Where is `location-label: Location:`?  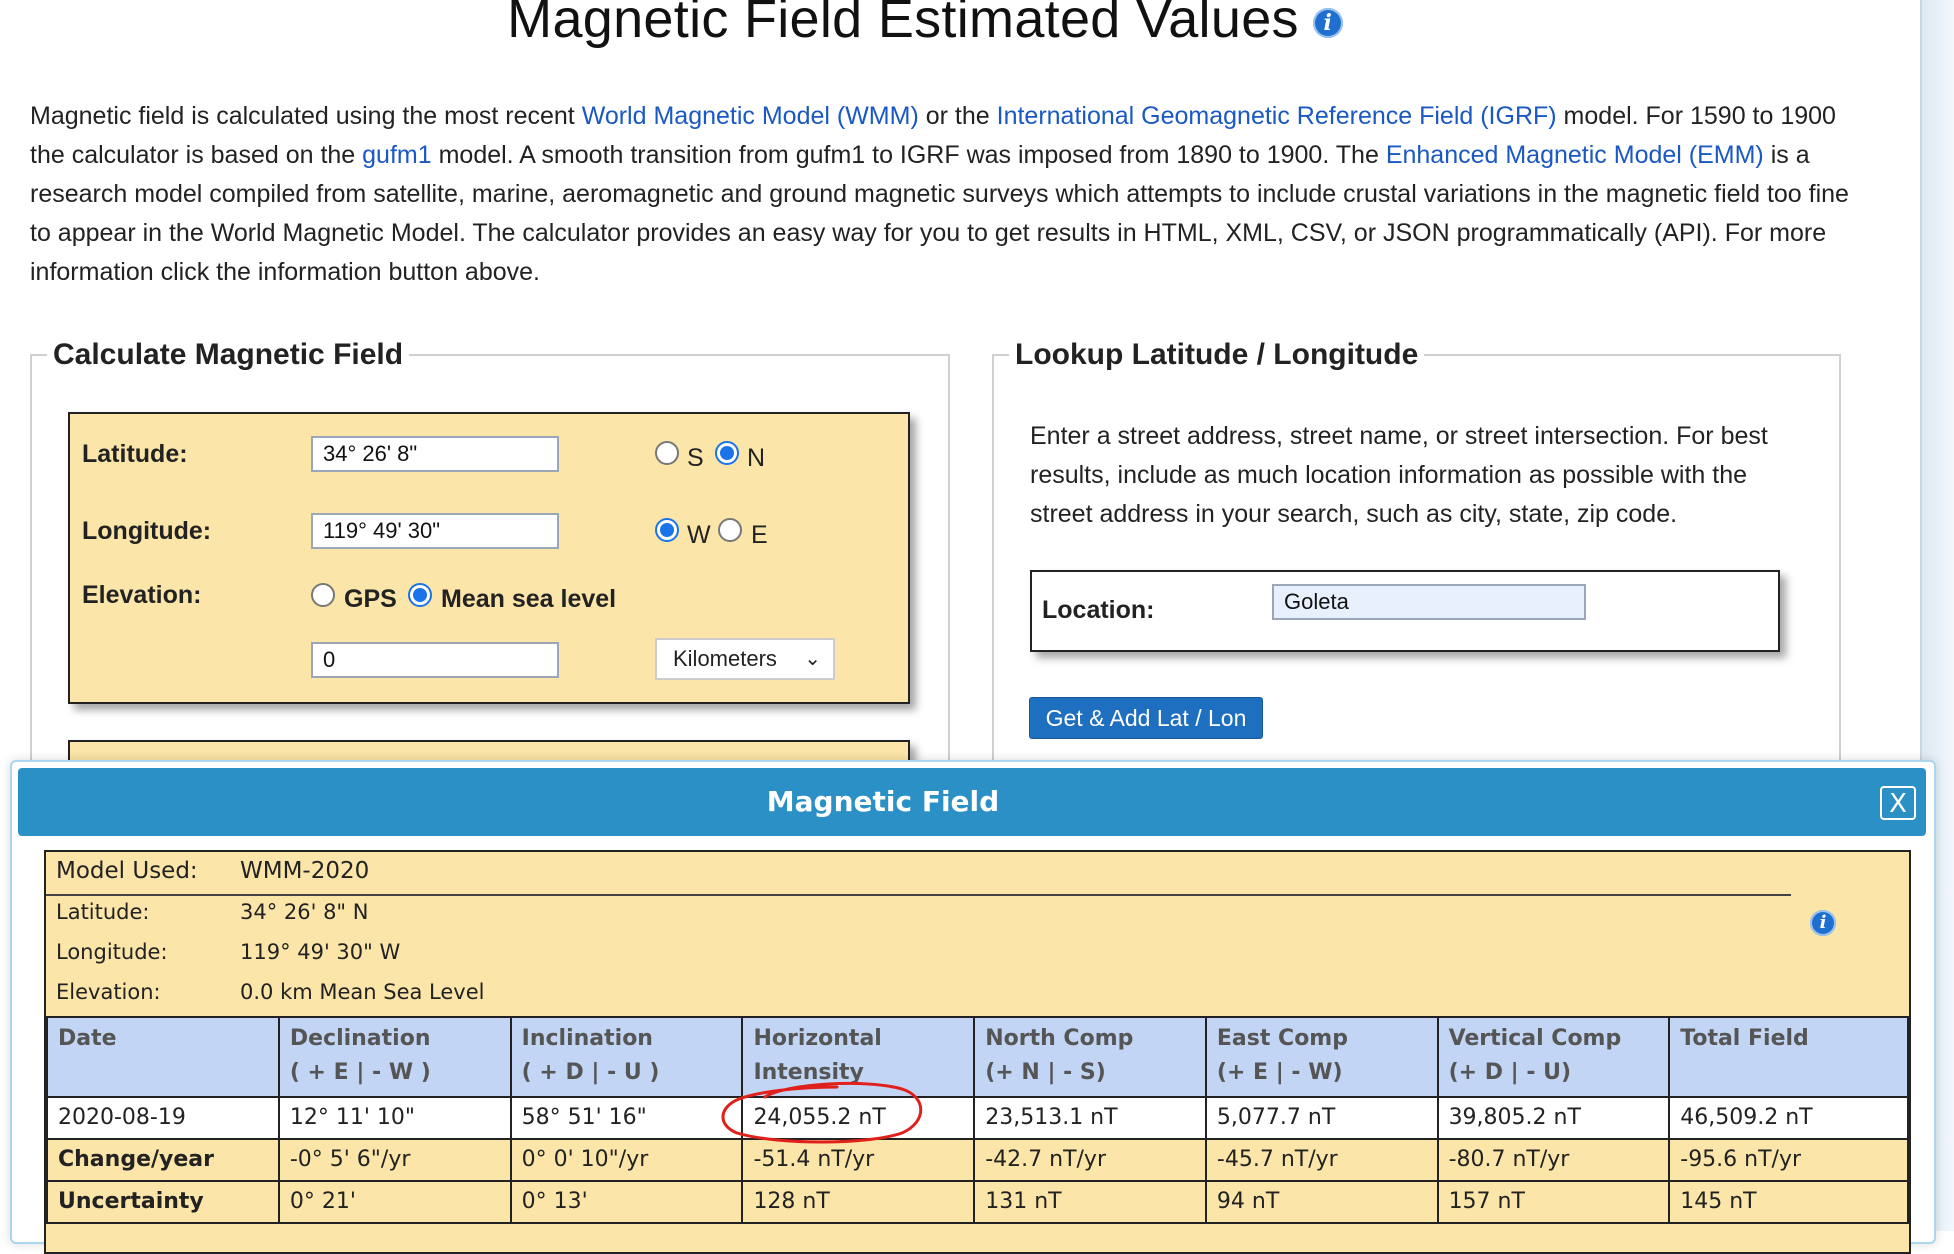 location-label: Location: is located at coordinates (1098, 610).